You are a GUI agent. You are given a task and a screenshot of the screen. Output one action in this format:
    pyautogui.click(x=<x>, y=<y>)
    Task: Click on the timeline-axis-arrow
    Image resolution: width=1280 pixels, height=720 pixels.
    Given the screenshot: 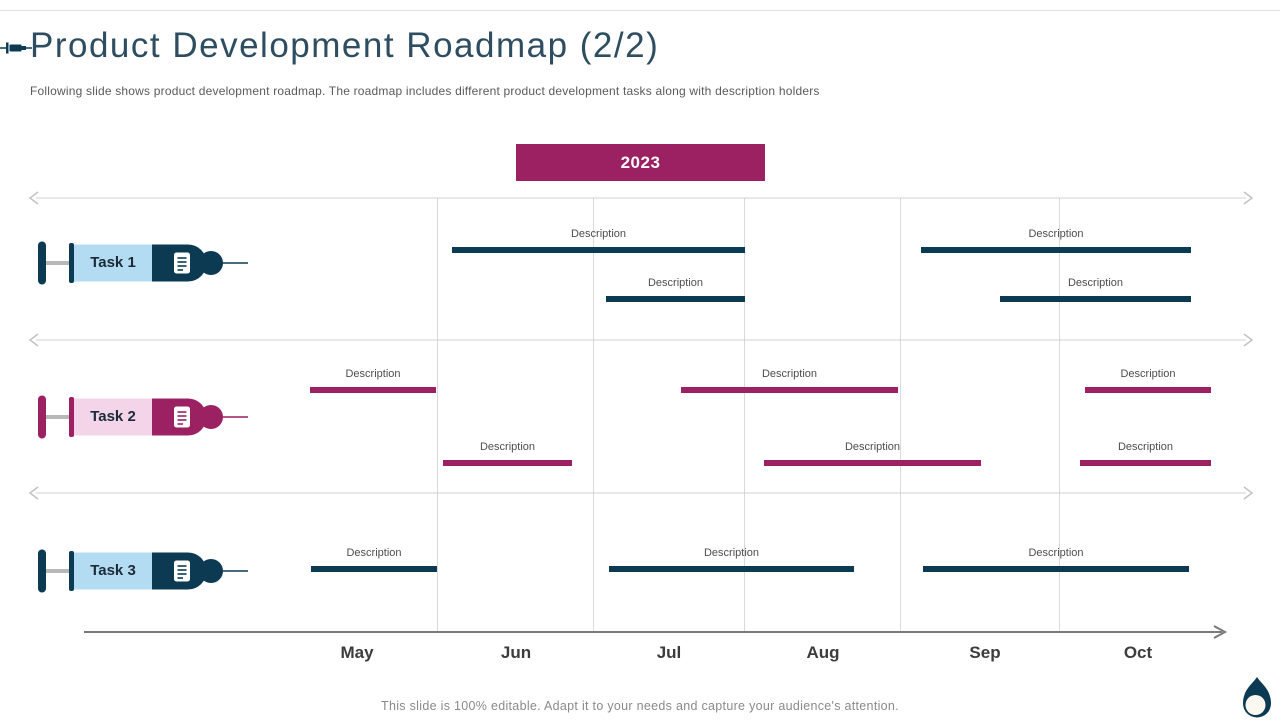 What is the action you would take?
    pyautogui.click(x=656, y=632)
    